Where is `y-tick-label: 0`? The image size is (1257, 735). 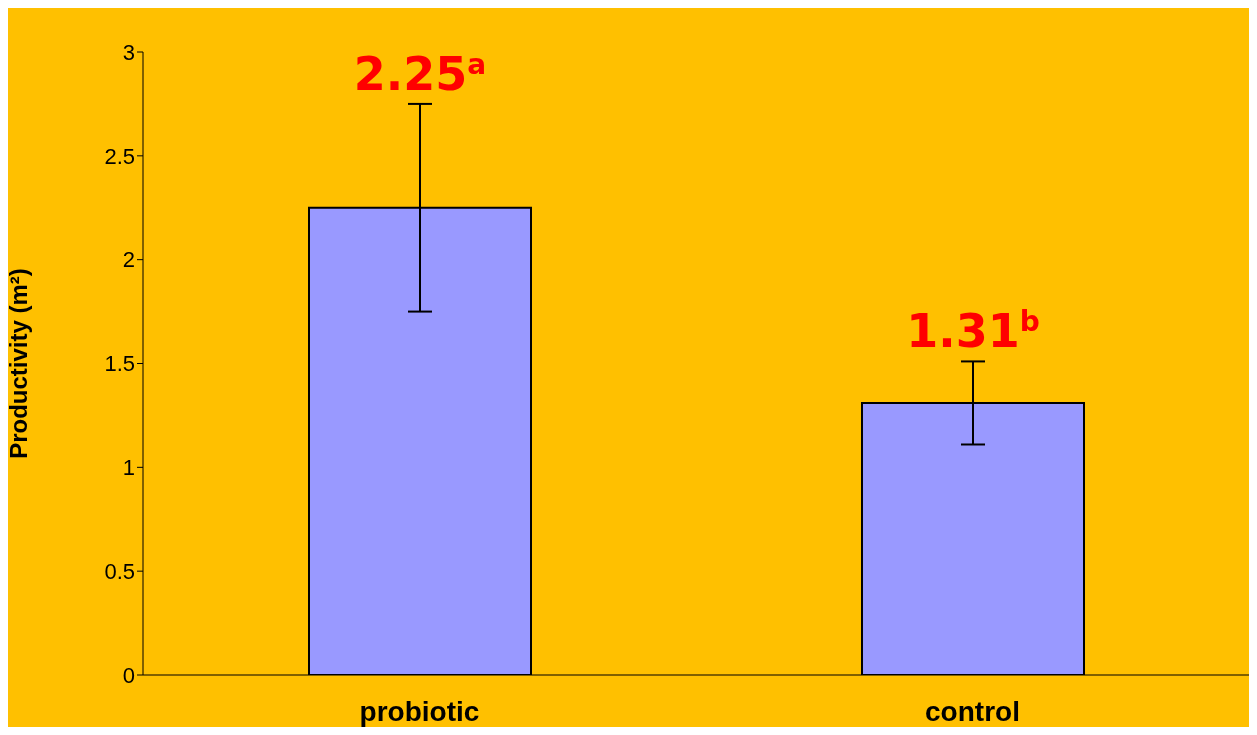
y-tick-label: 0 is located at coordinates (128, 675).